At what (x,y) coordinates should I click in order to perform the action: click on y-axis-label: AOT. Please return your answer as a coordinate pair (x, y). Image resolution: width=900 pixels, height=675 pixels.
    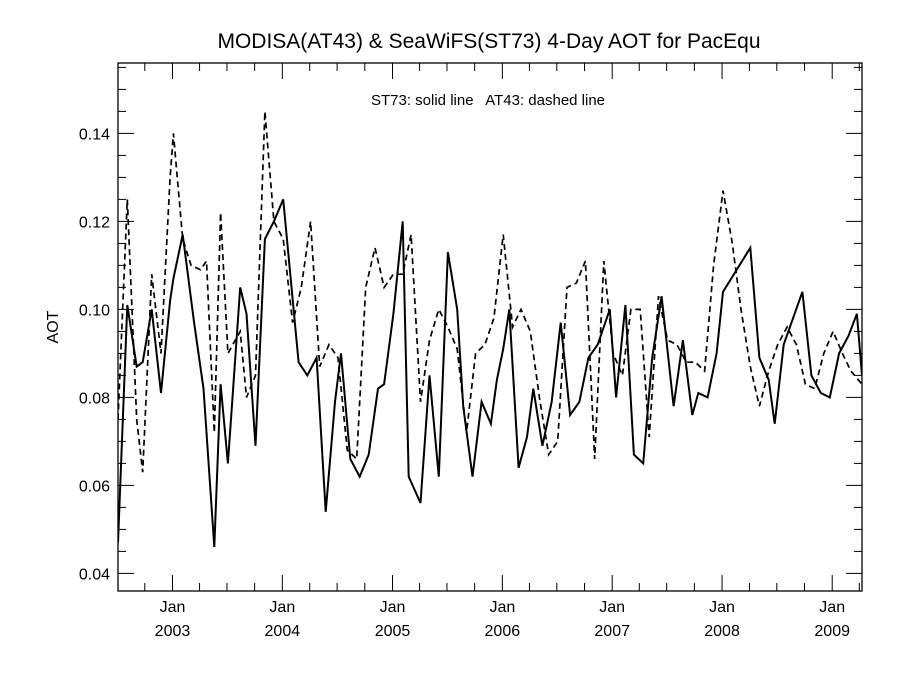
    Looking at the image, I should click on (53, 326).